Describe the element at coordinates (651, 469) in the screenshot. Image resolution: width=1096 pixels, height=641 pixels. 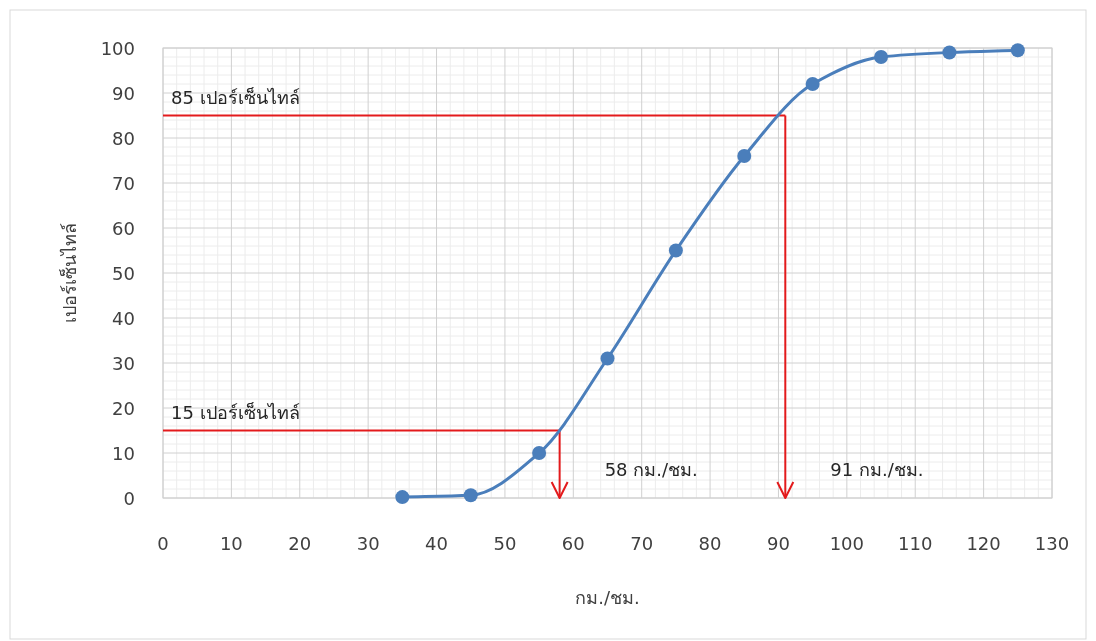
I see `ref-line-label: 58 กม./ชม.` at that location.